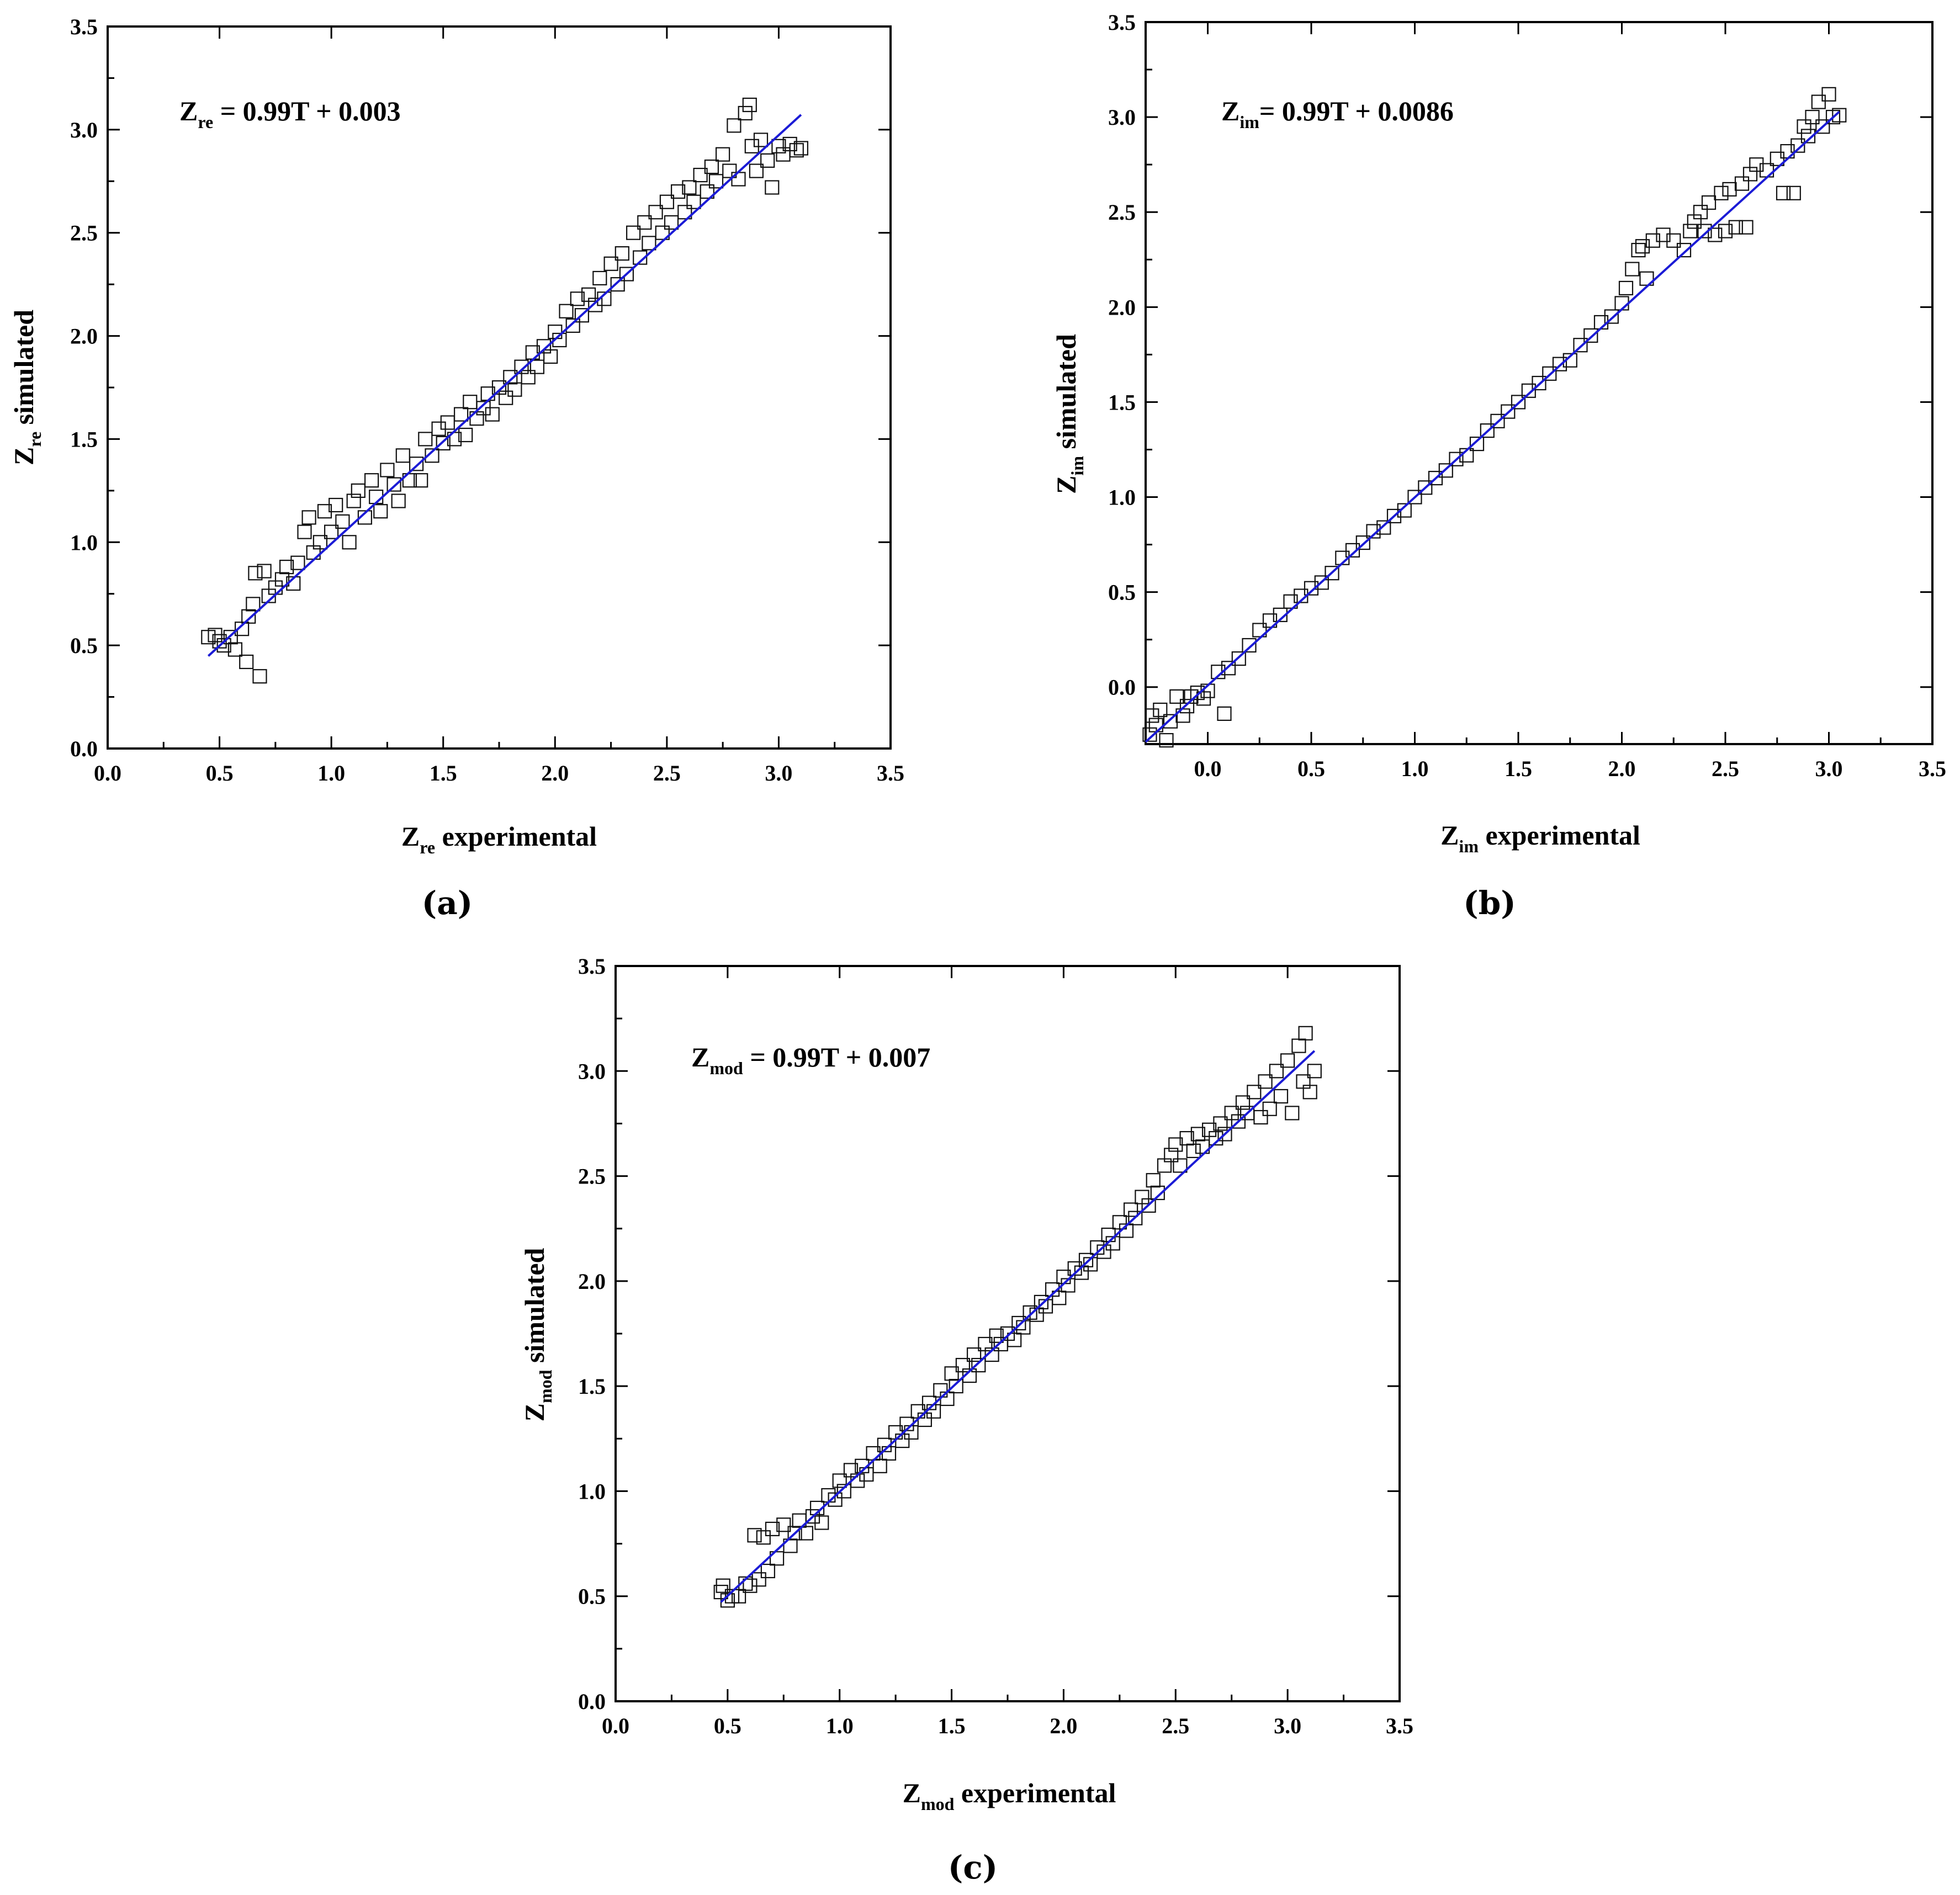 Image resolution: width=1960 pixels, height=1895 pixels. Describe the element at coordinates (1540, 838) in the screenshot. I see `x-axis-label-b: Zim experimental` at that location.